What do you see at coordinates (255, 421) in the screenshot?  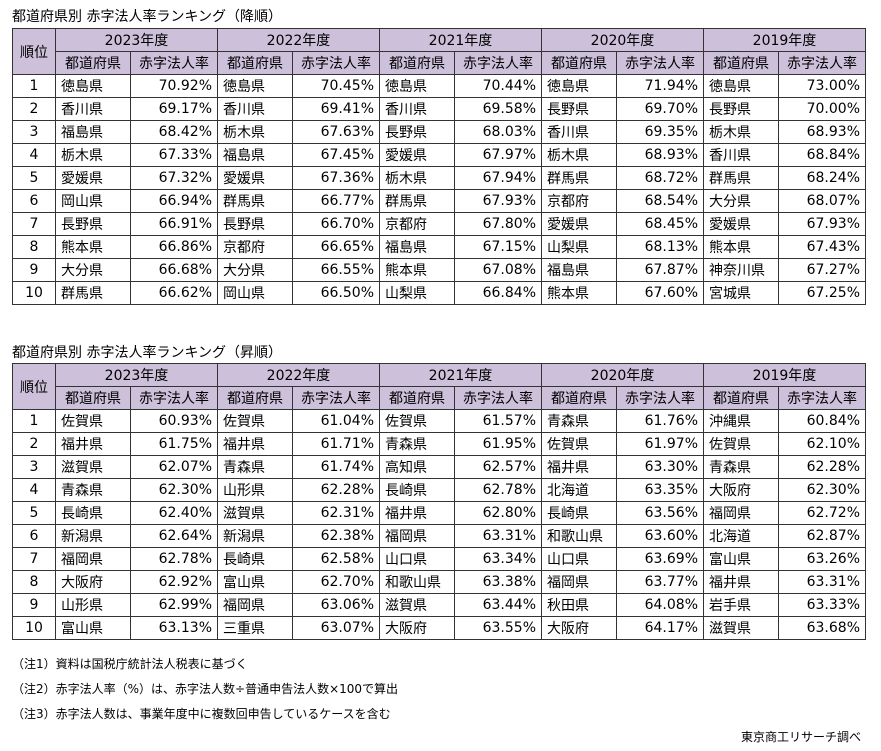 I see `prefecture-cell: 佐賀県` at bounding box center [255, 421].